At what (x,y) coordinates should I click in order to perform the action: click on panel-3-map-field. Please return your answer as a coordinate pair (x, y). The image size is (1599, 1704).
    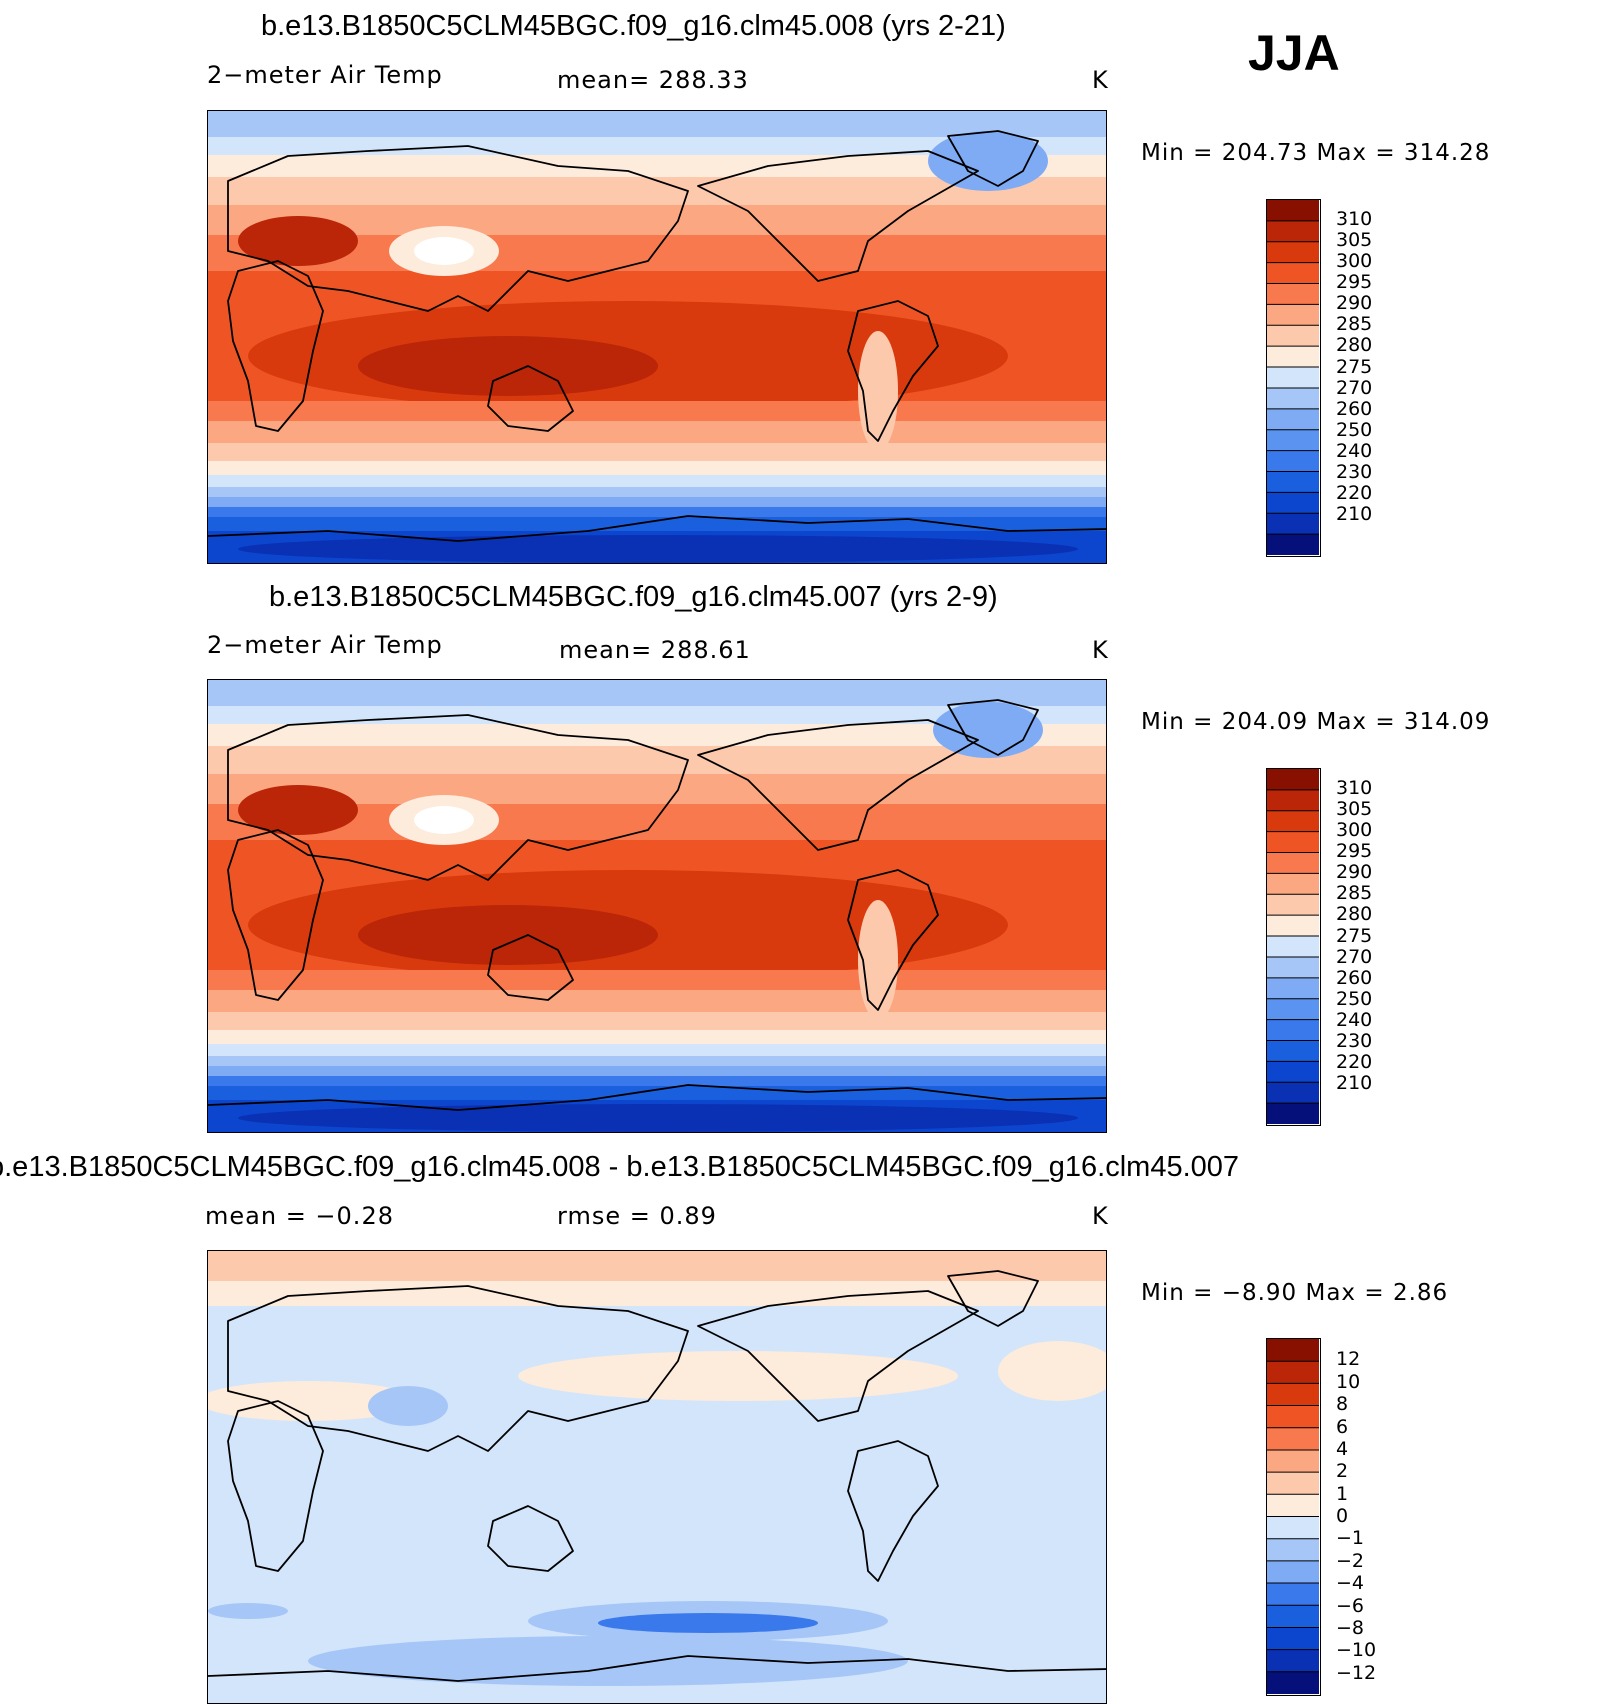
    Looking at the image, I should click on (657, 1477).